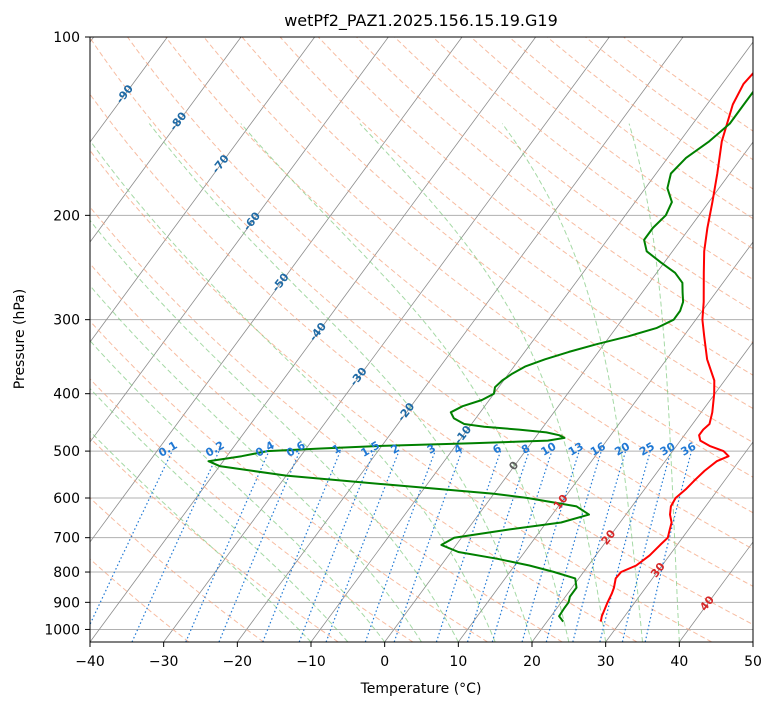  What do you see at coordinates (66, 452) in the screenshot?
I see `y-tick-label: 500` at bounding box center [66, 452].